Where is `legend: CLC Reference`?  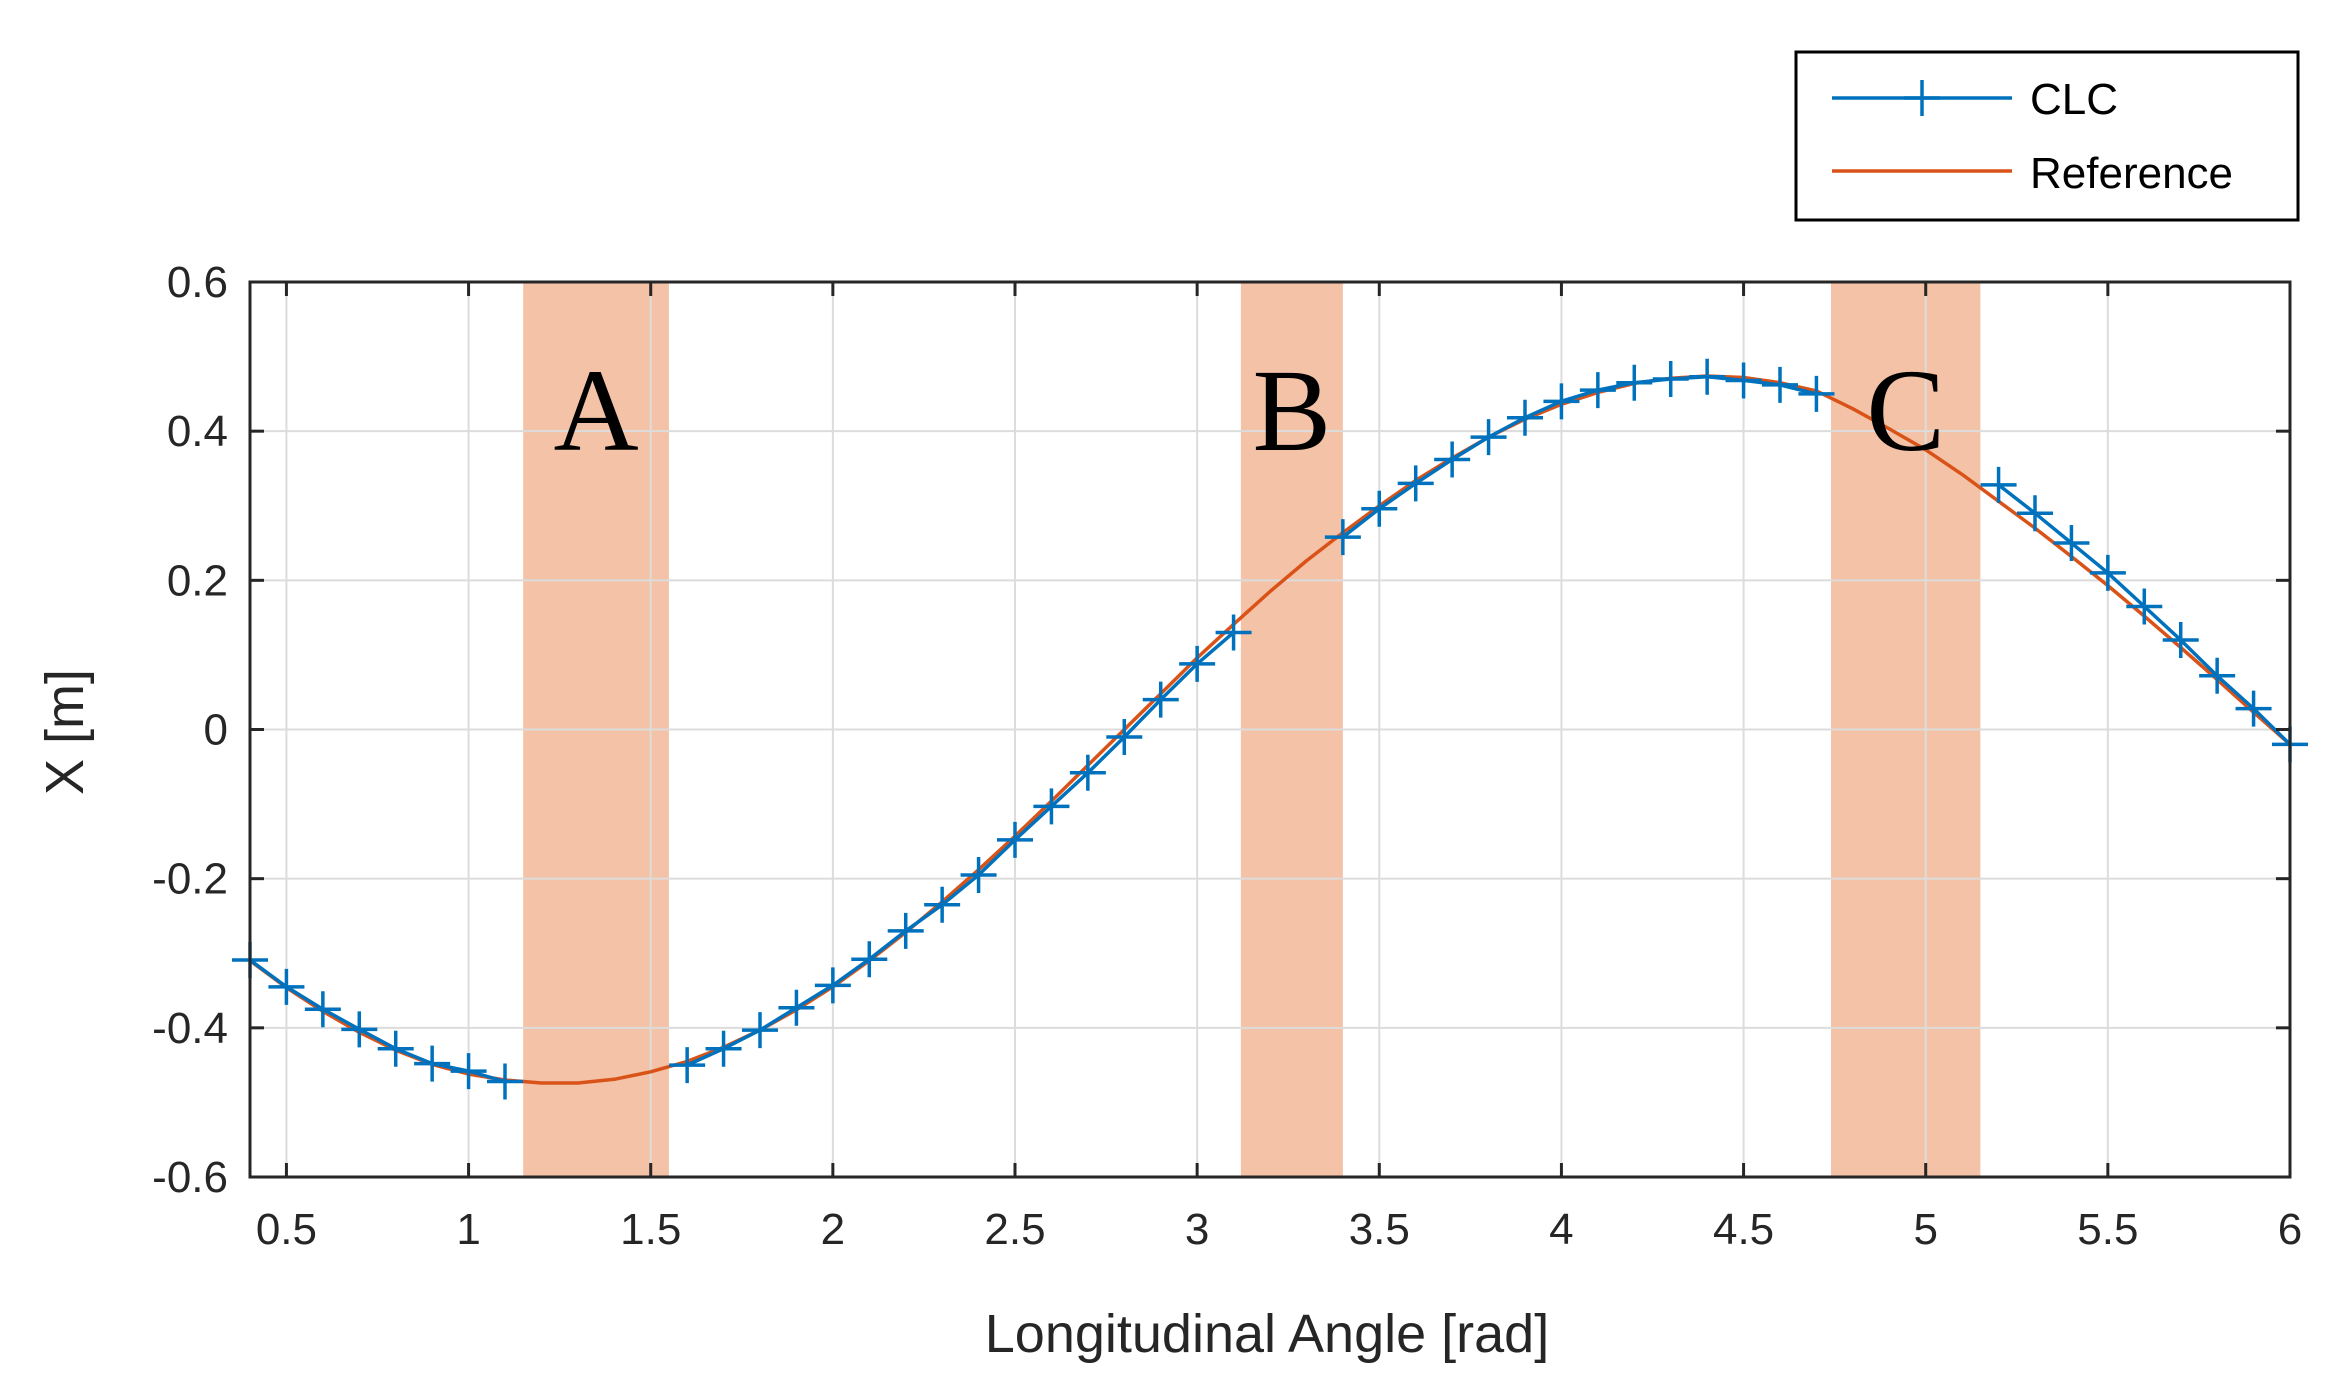
legend: CLC Reference is located at coordinates (2047, 136).